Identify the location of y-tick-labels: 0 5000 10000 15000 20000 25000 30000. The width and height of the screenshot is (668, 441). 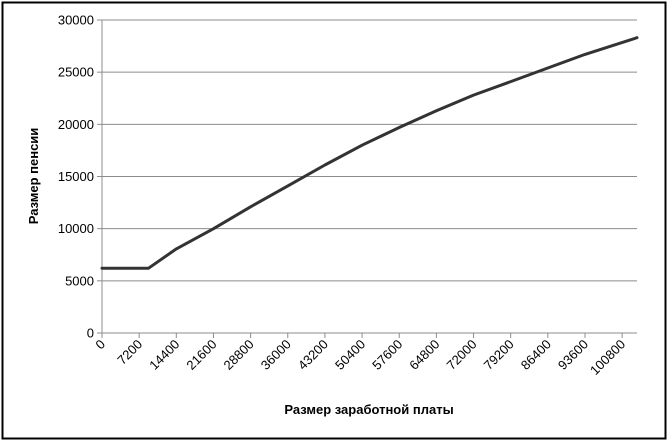
(76, 177).